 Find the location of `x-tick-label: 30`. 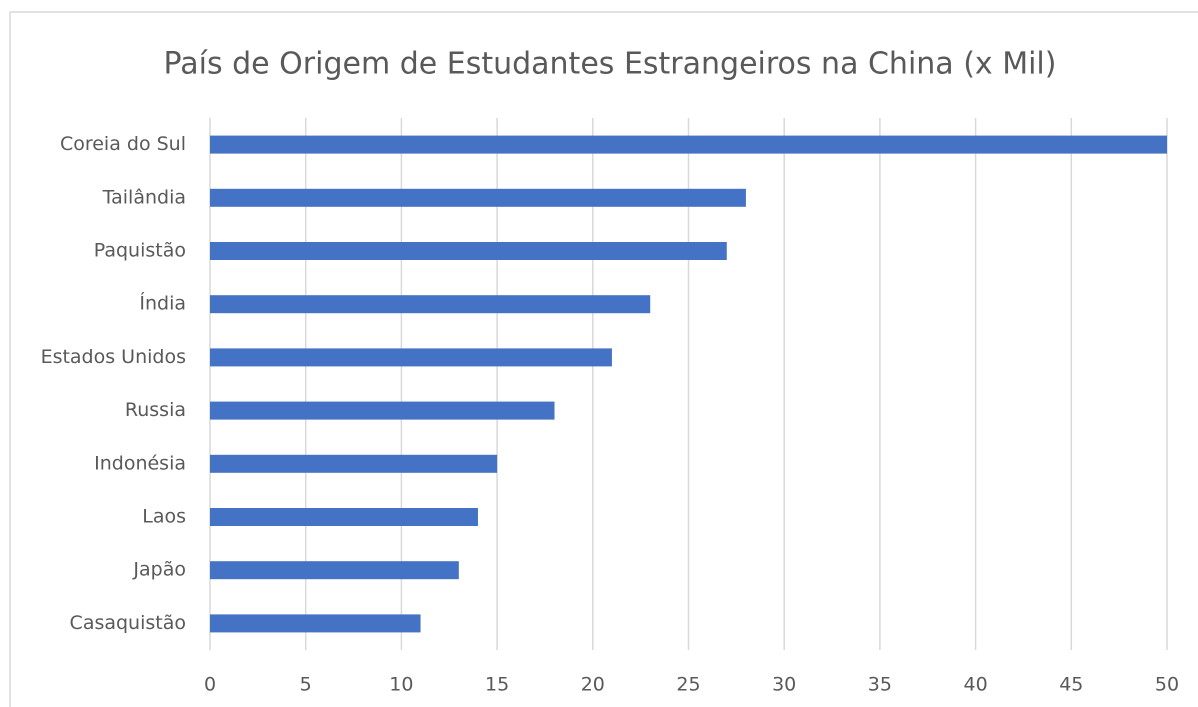

x-tick-label: 30 is located at coordinates (784, 685).